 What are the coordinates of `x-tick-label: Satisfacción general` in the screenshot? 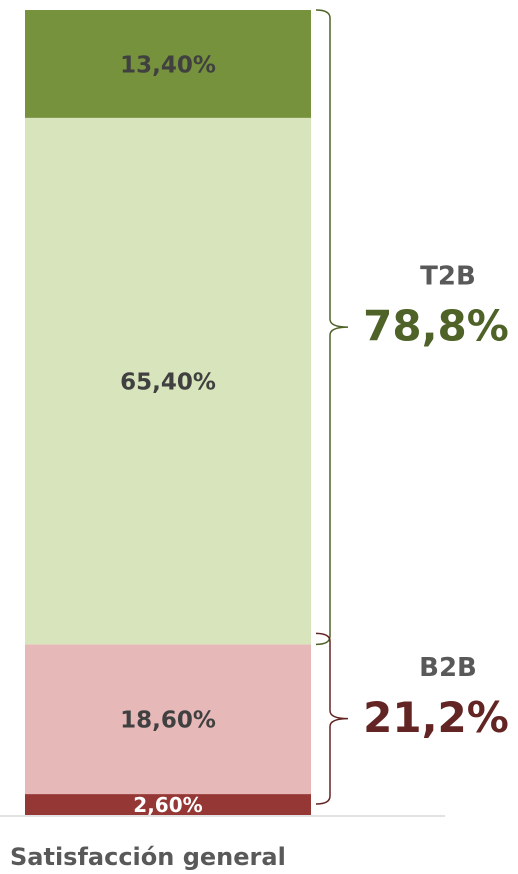 It's located at (148, 857).